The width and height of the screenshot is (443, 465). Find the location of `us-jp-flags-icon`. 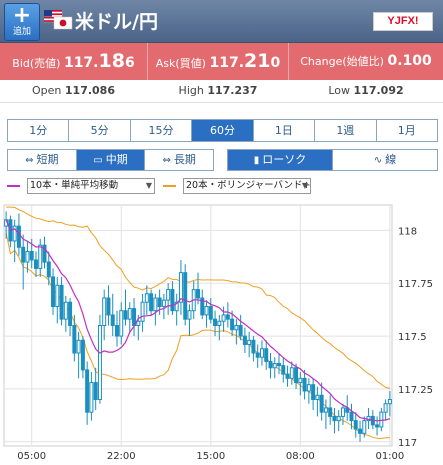

us-jp-flags-icon is located at coordinates (58, 20).